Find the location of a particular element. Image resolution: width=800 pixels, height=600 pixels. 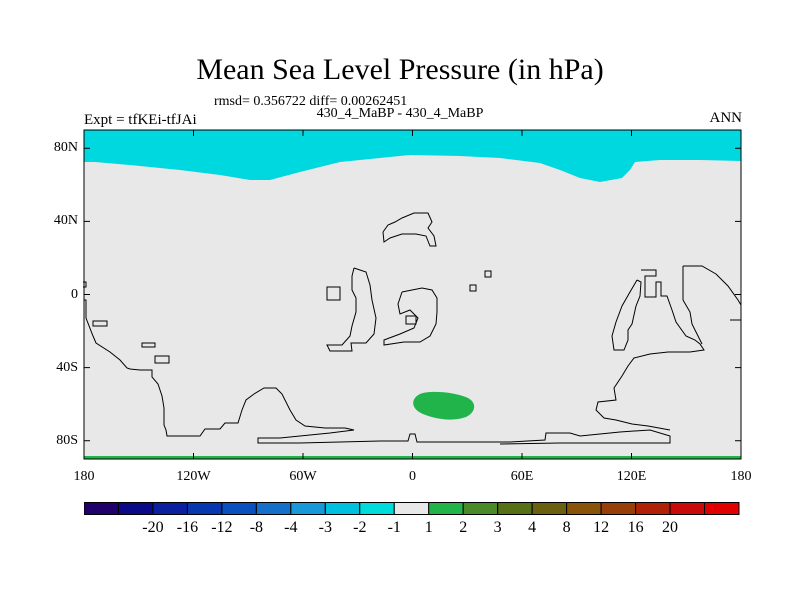

experiment-label: Expt = tfKEi-tfJAi is located at coordinates (140, 120).